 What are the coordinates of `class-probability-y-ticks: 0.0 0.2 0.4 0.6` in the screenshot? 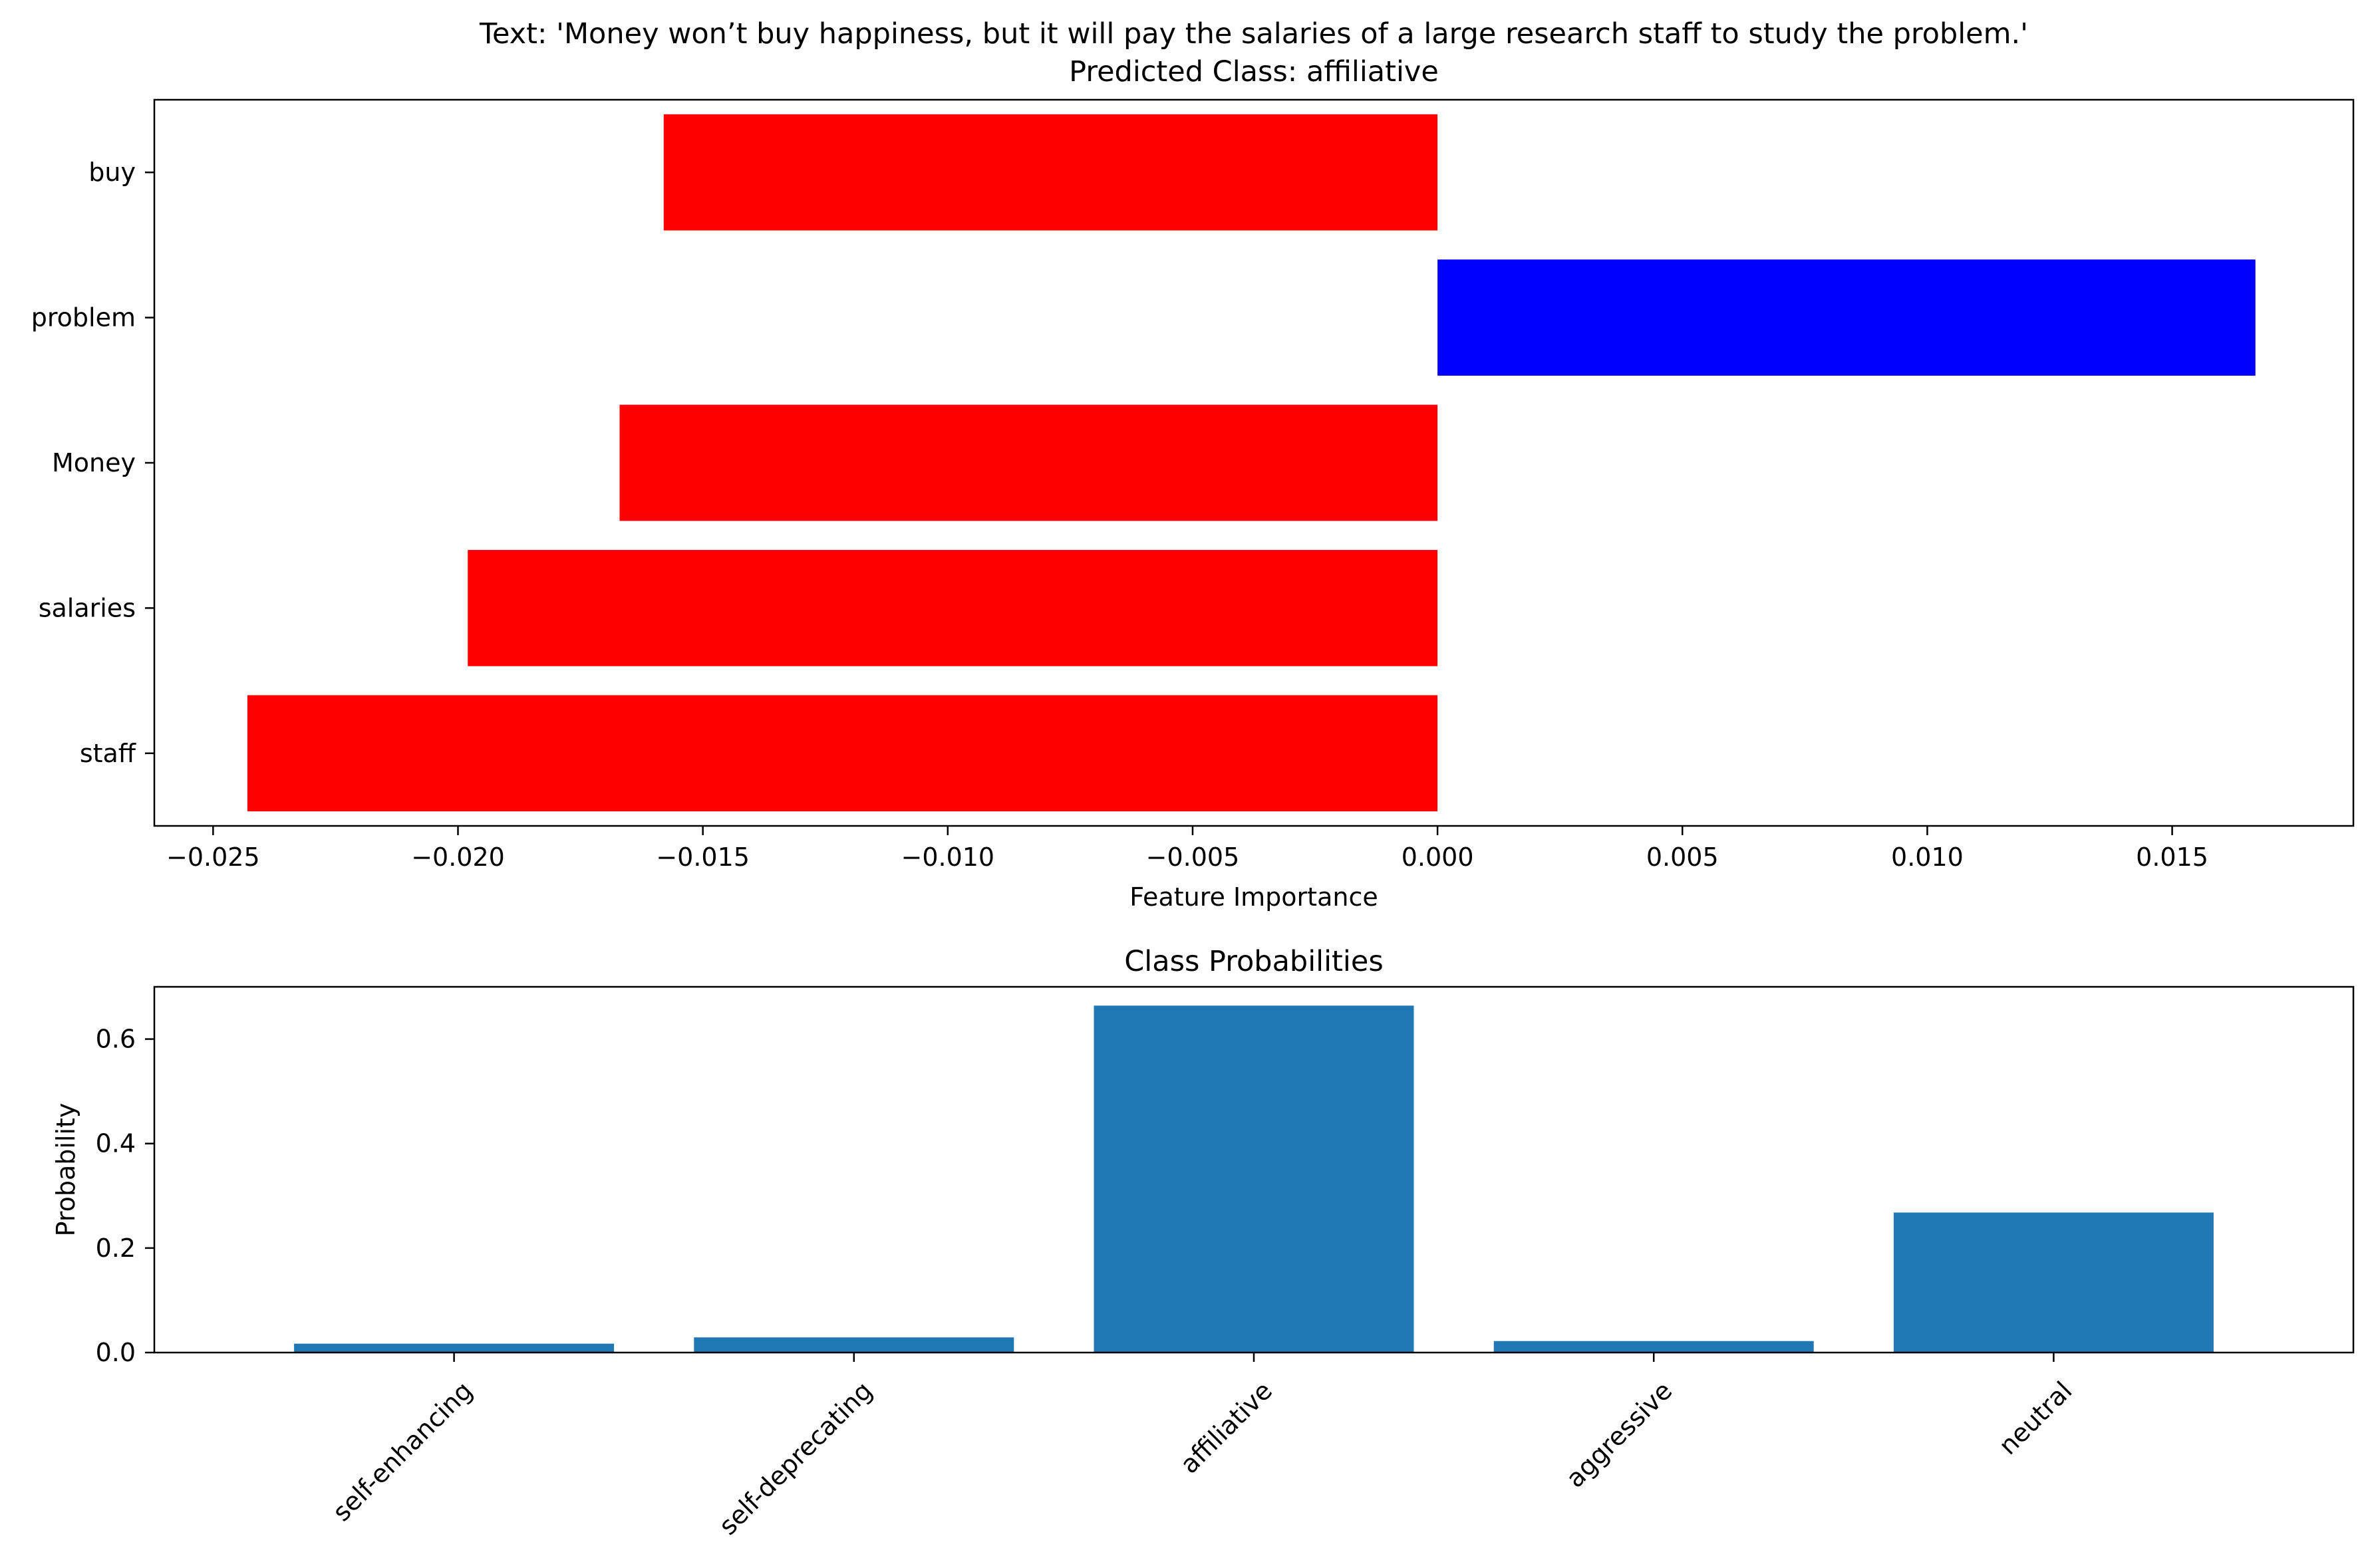 It's located at (125, 1196).